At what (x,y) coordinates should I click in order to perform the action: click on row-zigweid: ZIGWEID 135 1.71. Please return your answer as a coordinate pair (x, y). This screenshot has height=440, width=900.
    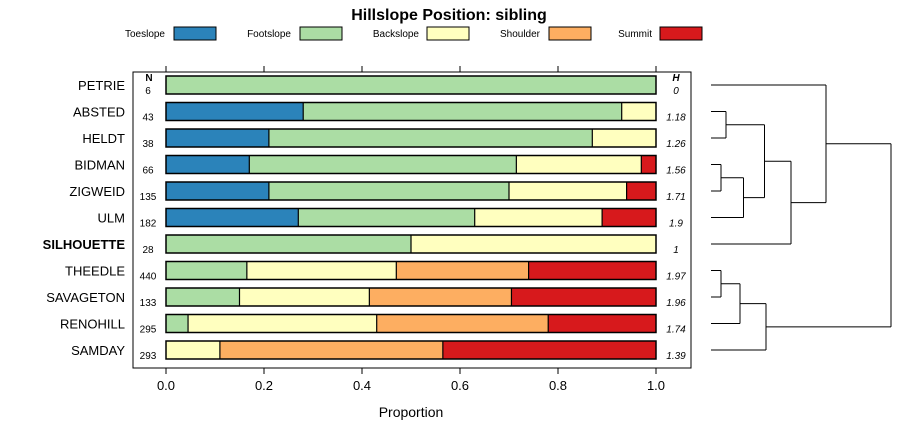
    Looking at the image, I should click on (377, 192).